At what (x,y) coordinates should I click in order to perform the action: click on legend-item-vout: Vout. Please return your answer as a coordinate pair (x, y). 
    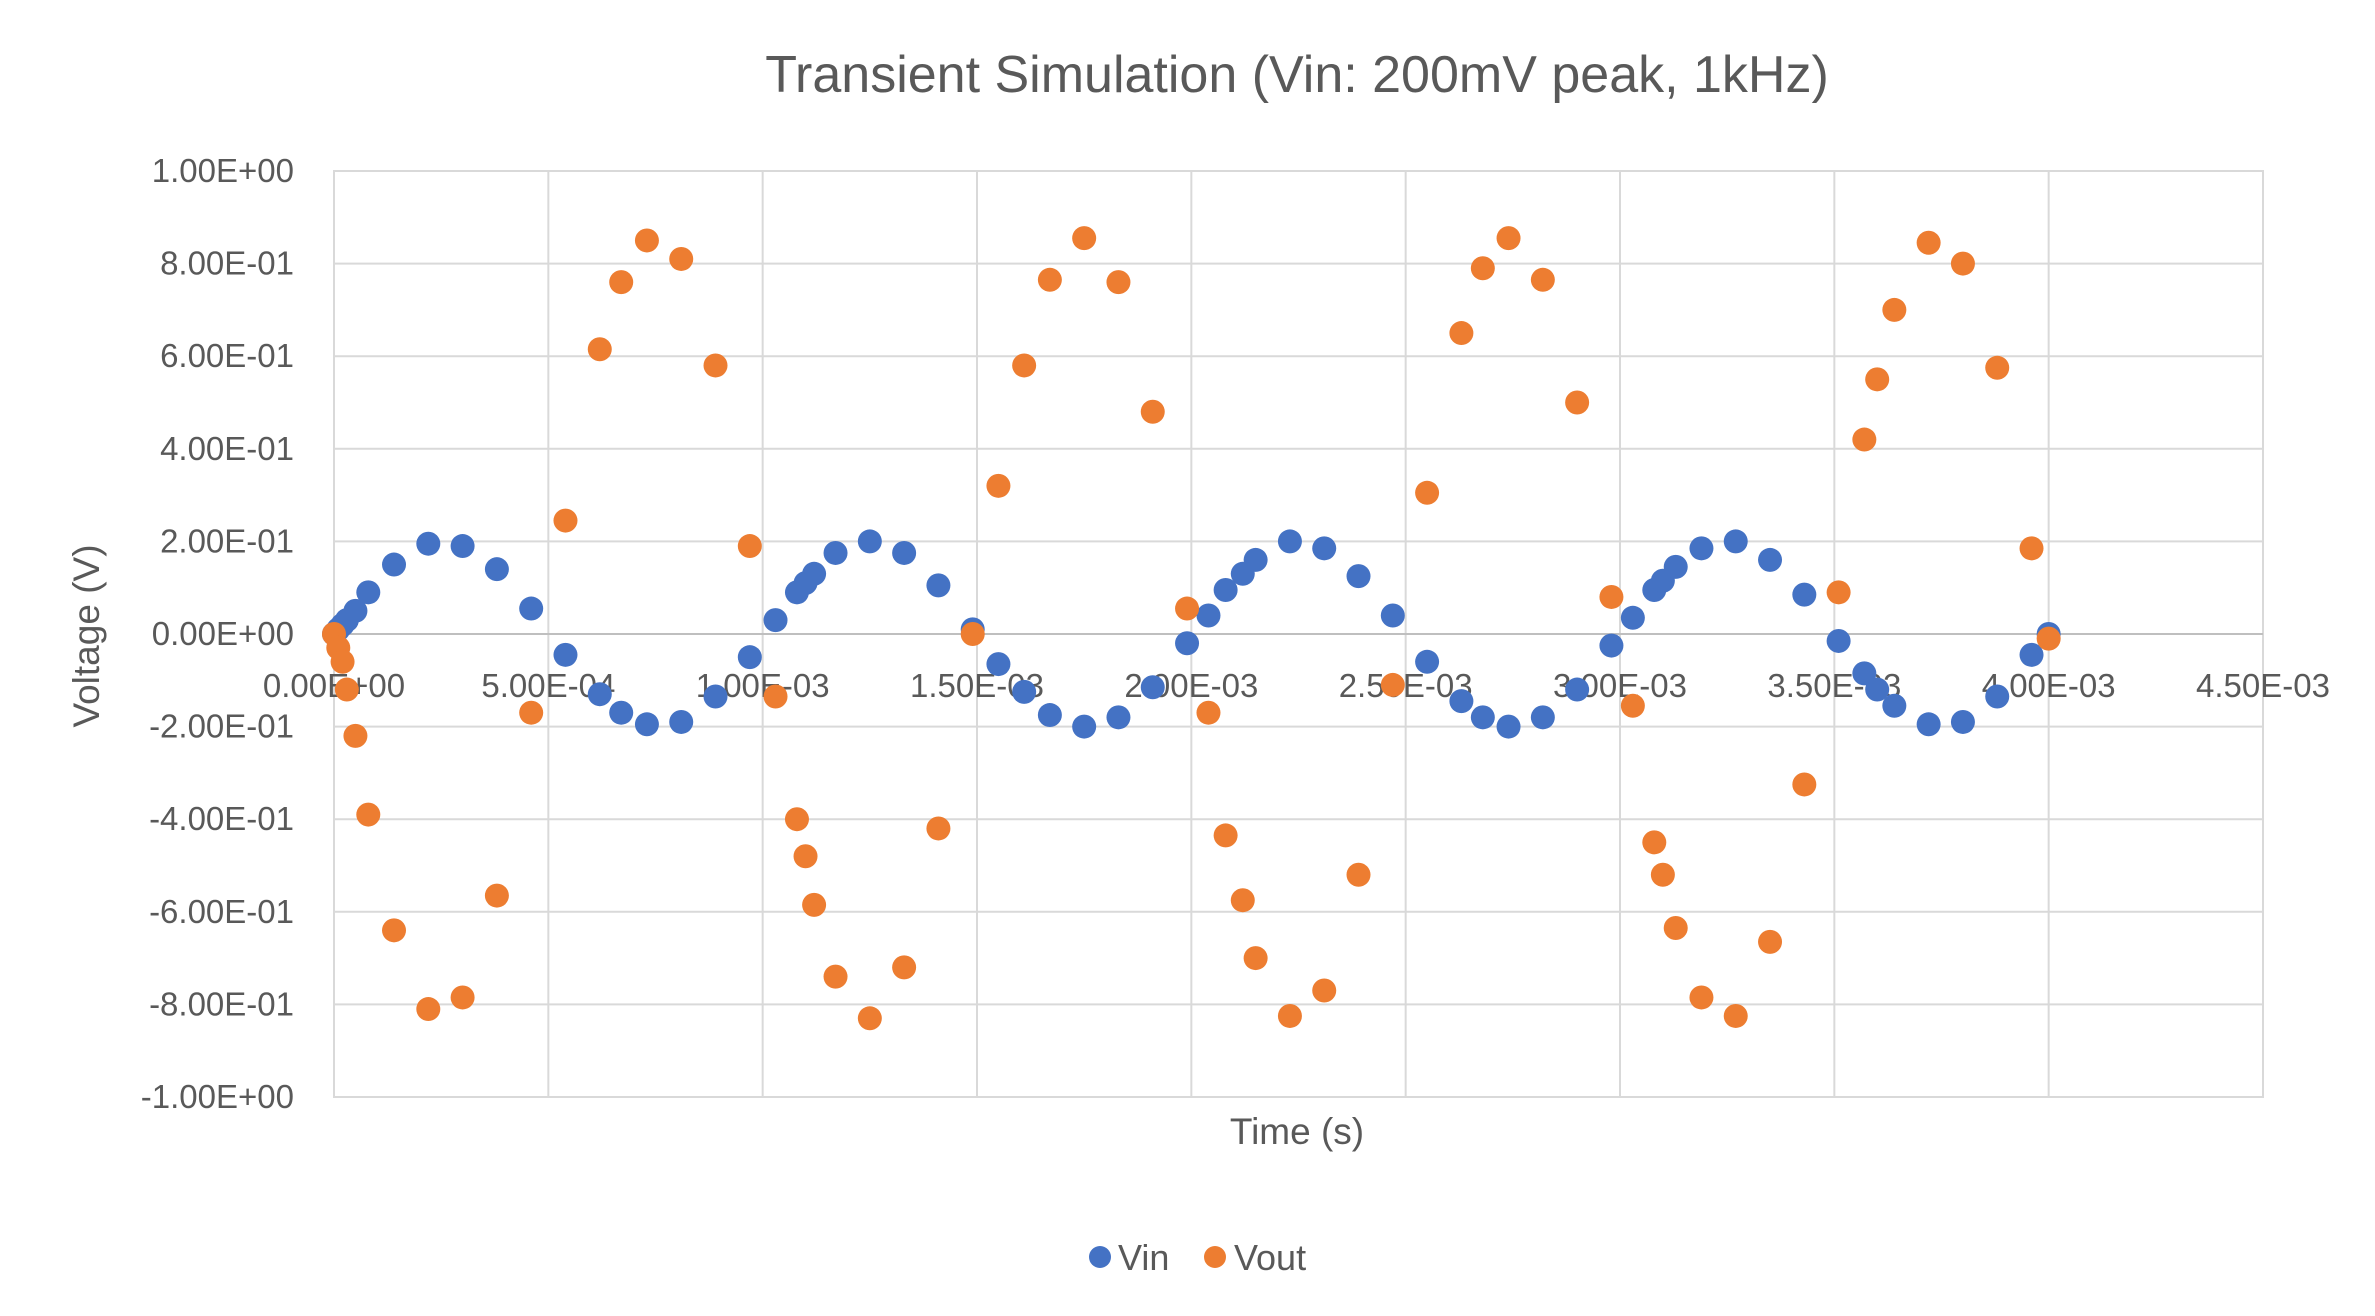
    Looking at the image, I should click on (1255, 1257).